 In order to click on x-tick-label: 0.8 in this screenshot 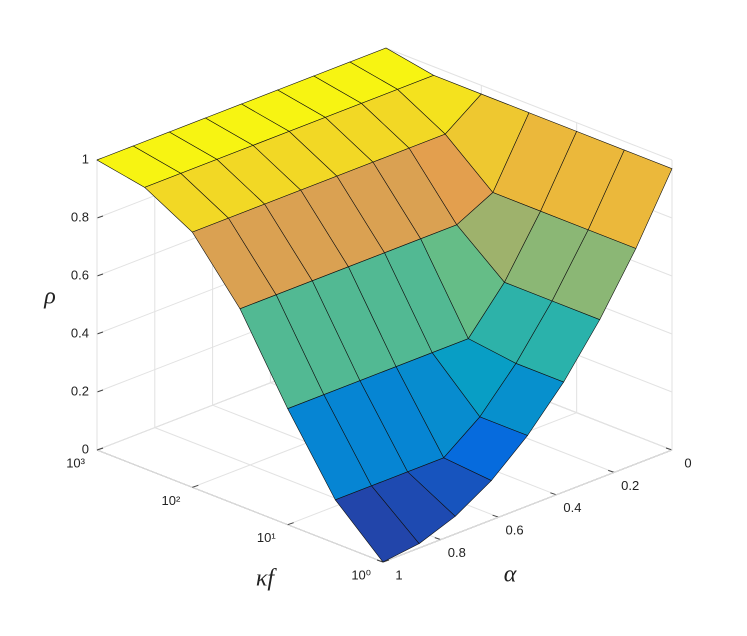, I will do `click(457, 552)`.